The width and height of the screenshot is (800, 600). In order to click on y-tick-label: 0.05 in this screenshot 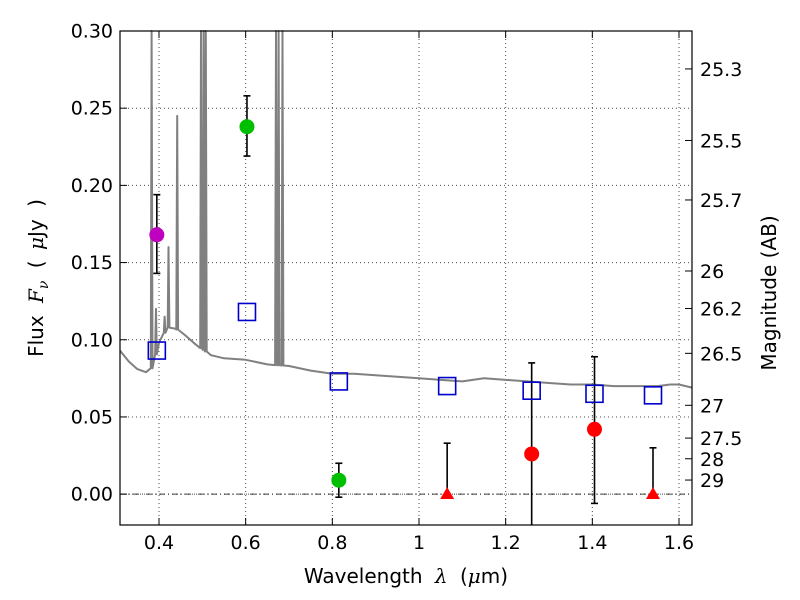, I will do `click(92, 417)`.